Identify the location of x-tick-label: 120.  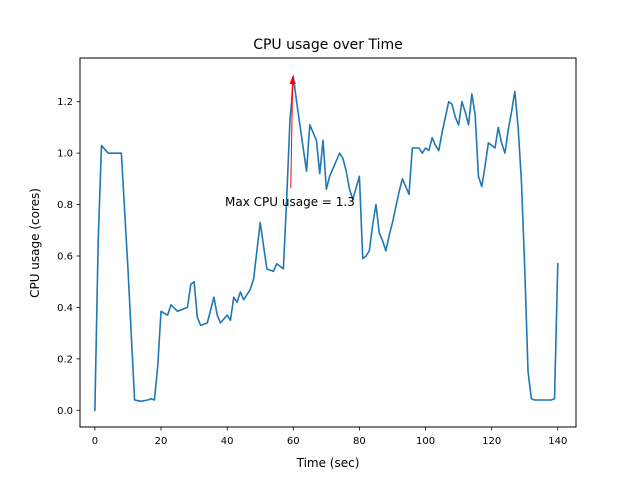
(491, 441).